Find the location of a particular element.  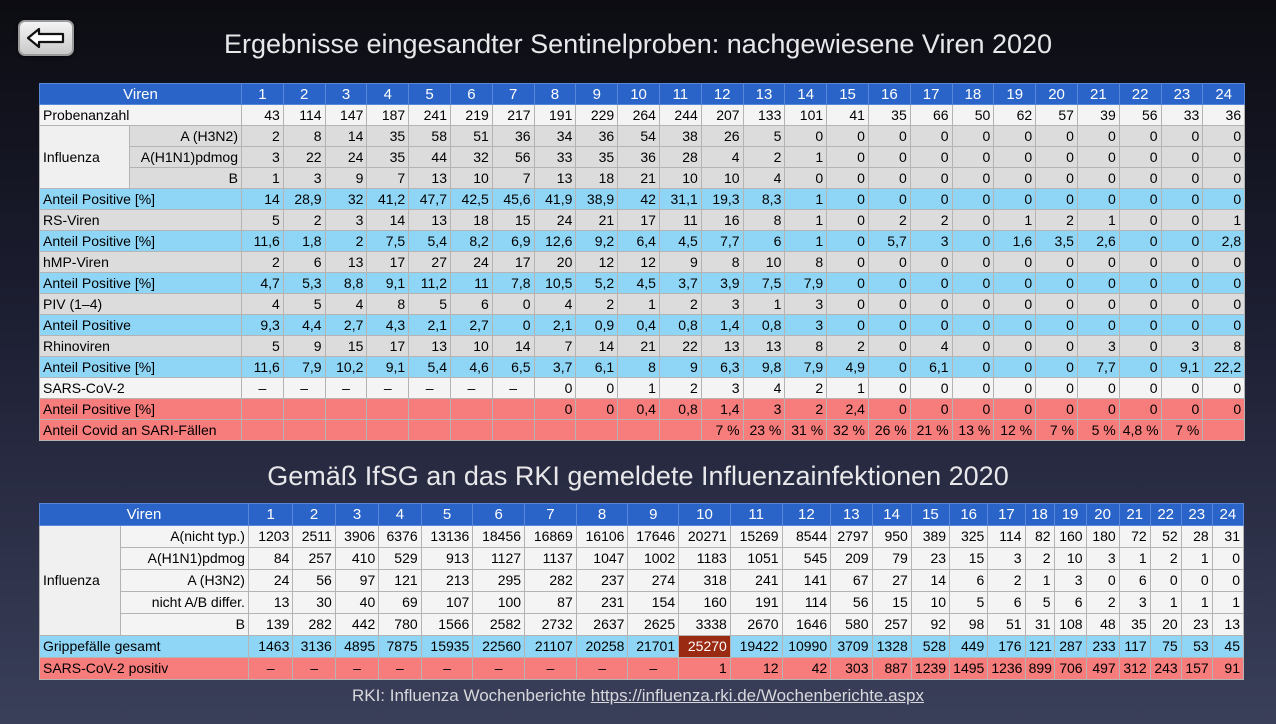

data-cell: 26 is located at coordinates (722, 136).